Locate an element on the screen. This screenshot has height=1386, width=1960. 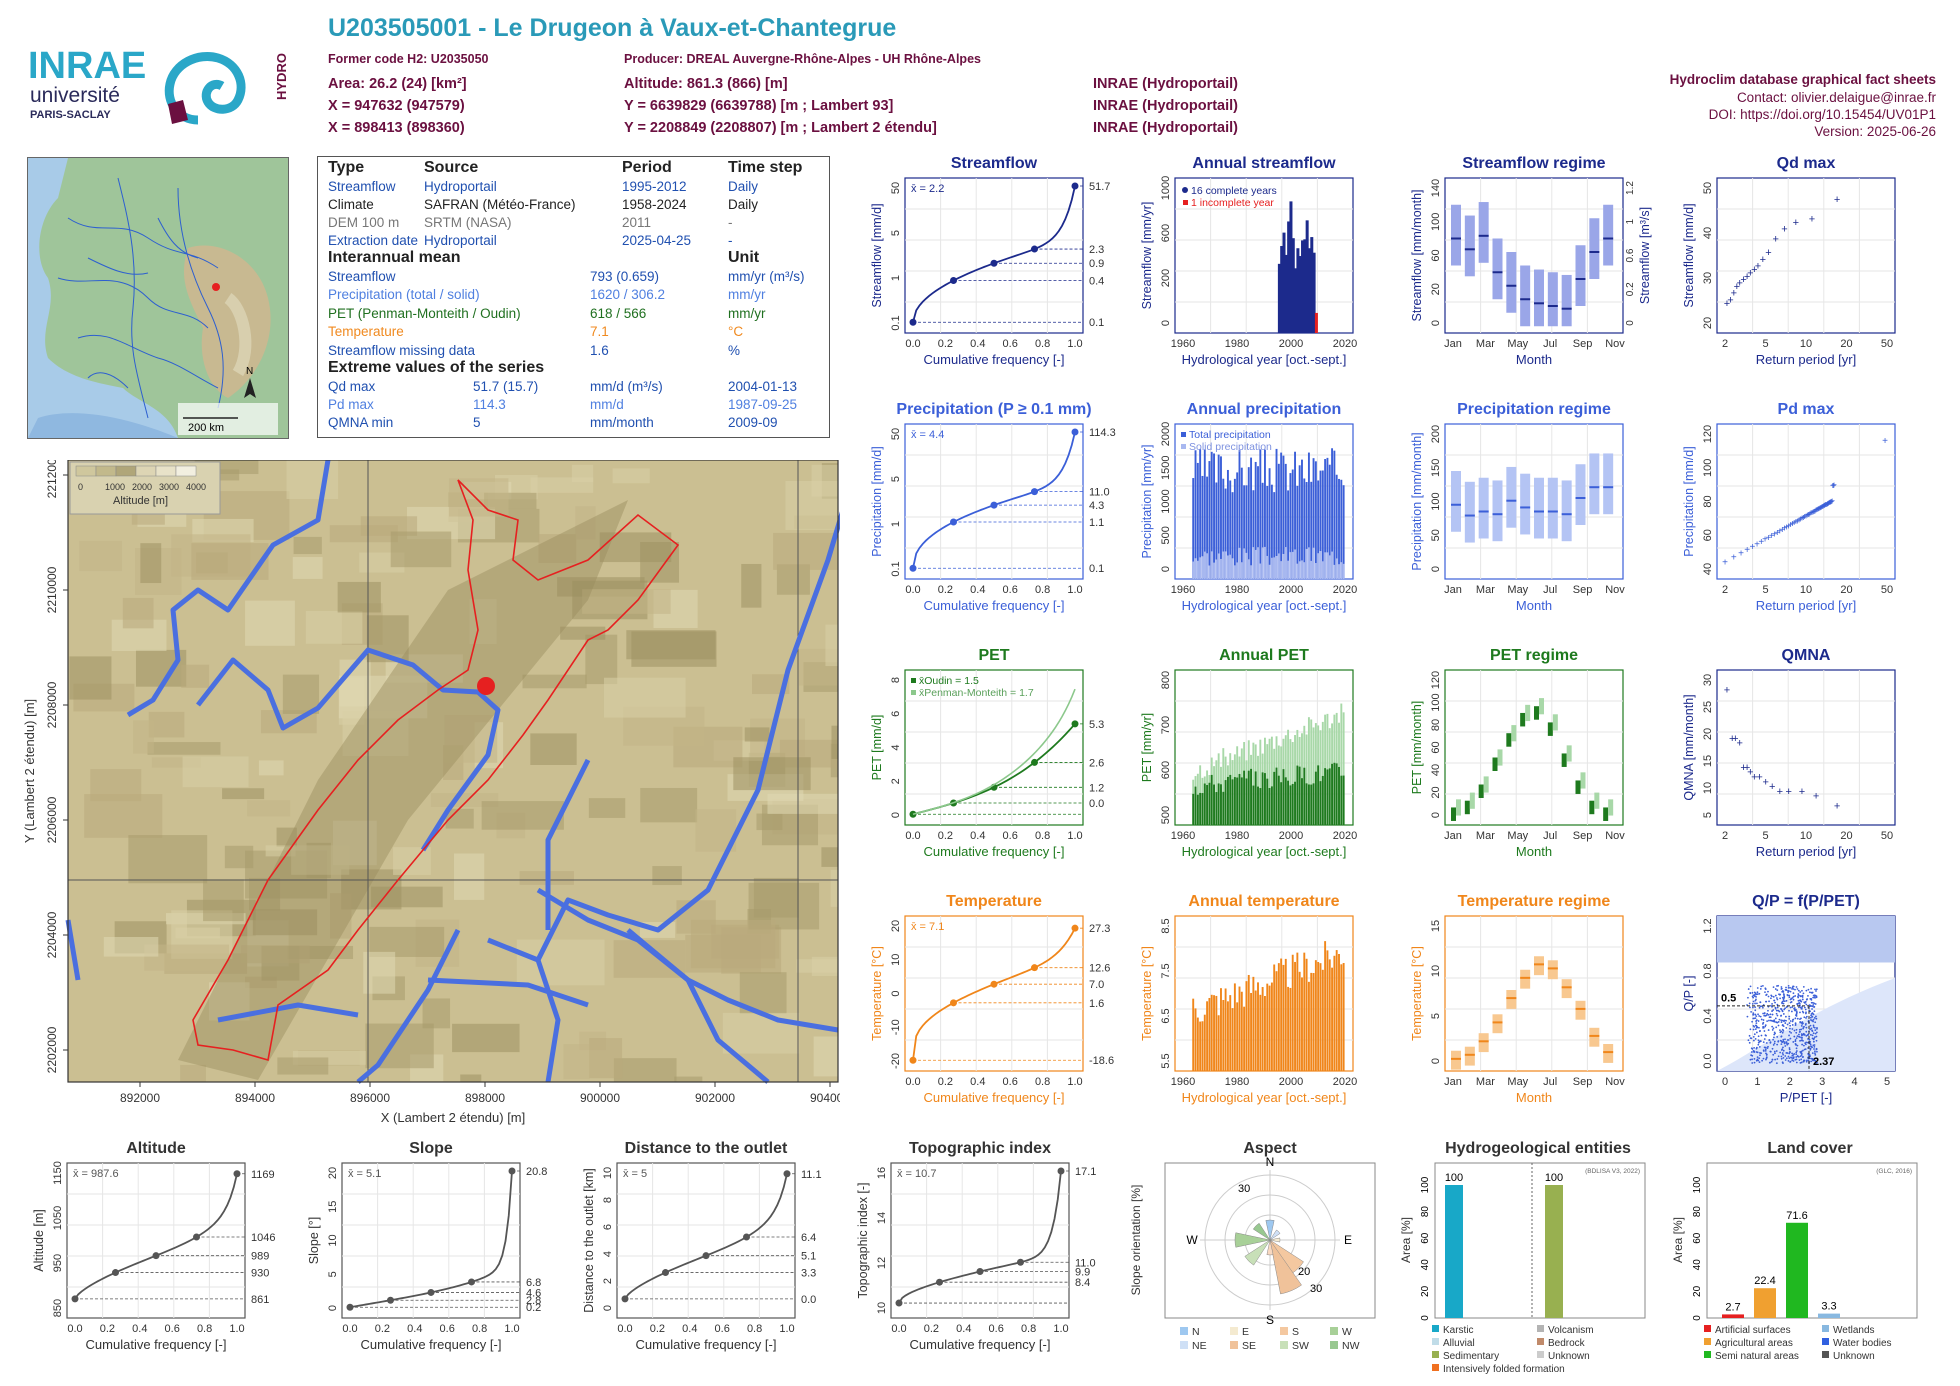
ytick: 100 is located at coordinates (1708, 468).